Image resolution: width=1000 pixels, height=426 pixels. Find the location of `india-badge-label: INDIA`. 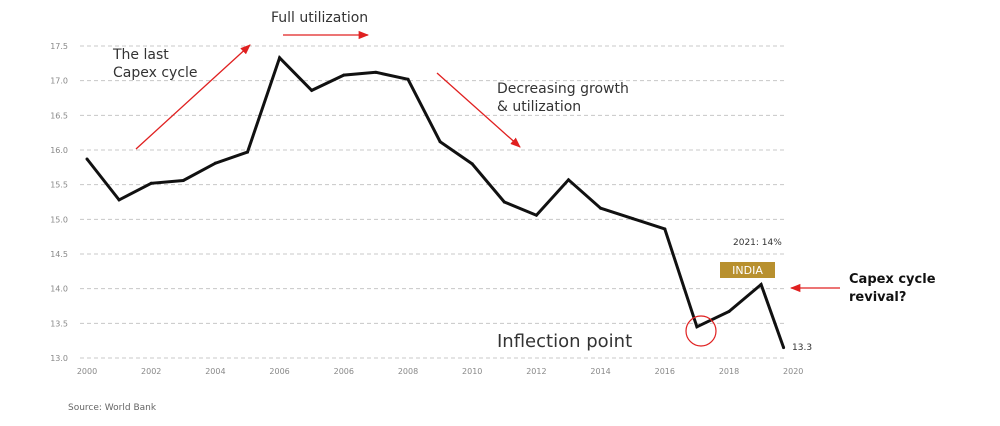

india-badge-label: INDIA is located at coordinates (747, 270).